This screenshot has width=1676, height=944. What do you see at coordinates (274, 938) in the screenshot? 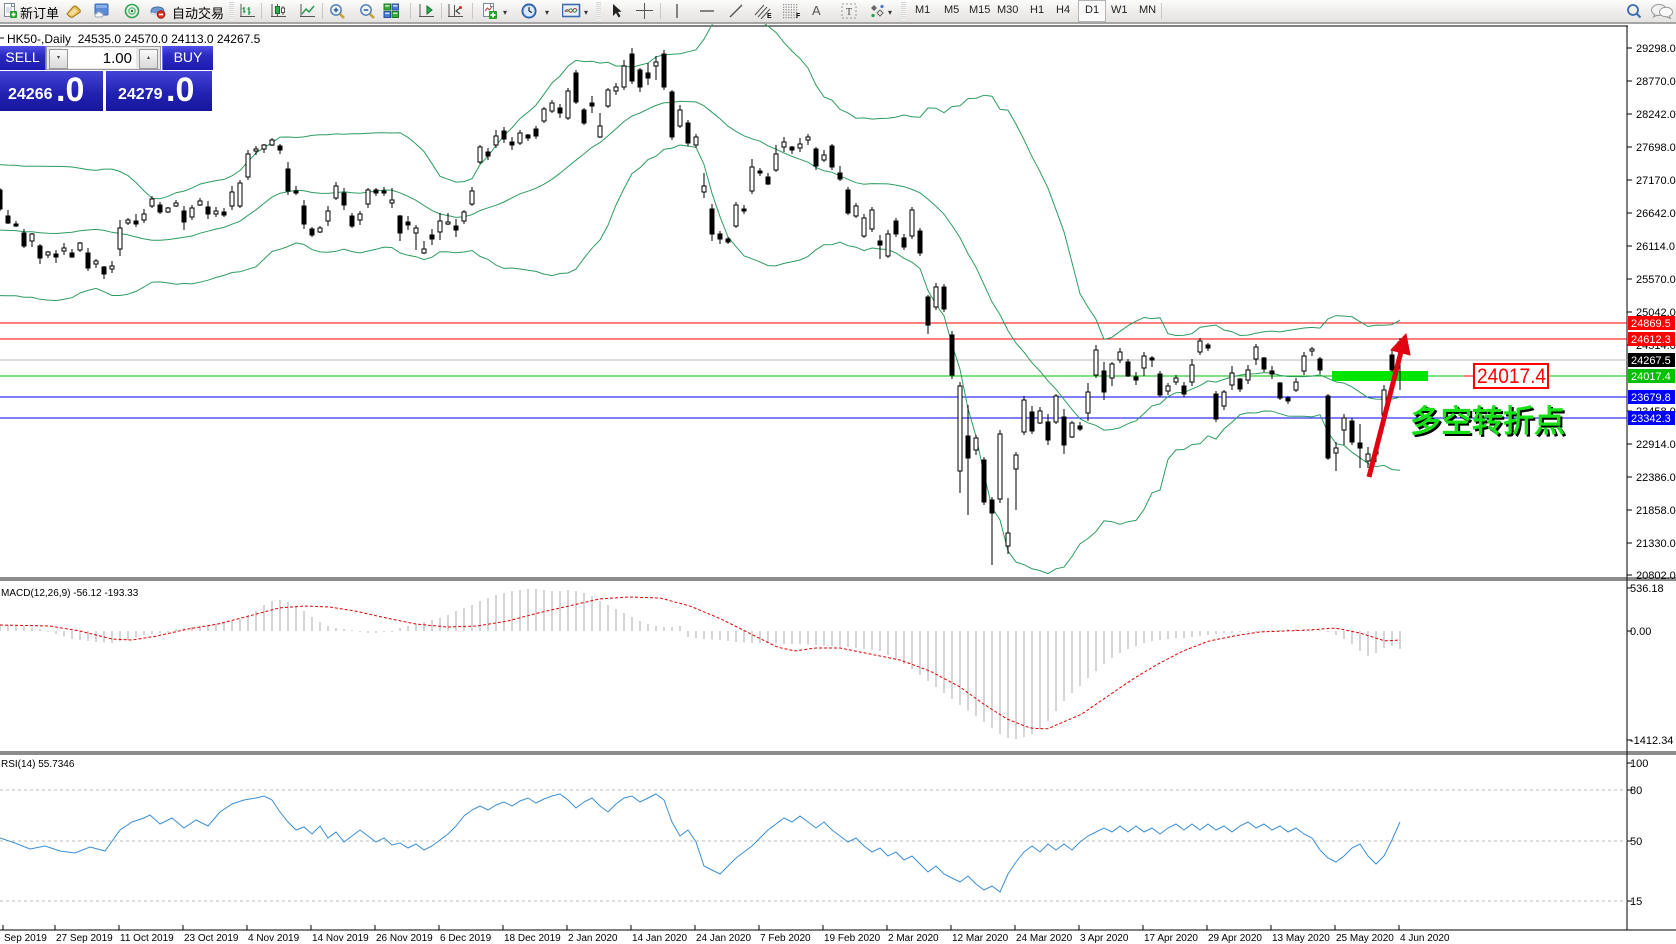
I see `svg-text: 4 Nov 2019` at bounding box center [274, 938].